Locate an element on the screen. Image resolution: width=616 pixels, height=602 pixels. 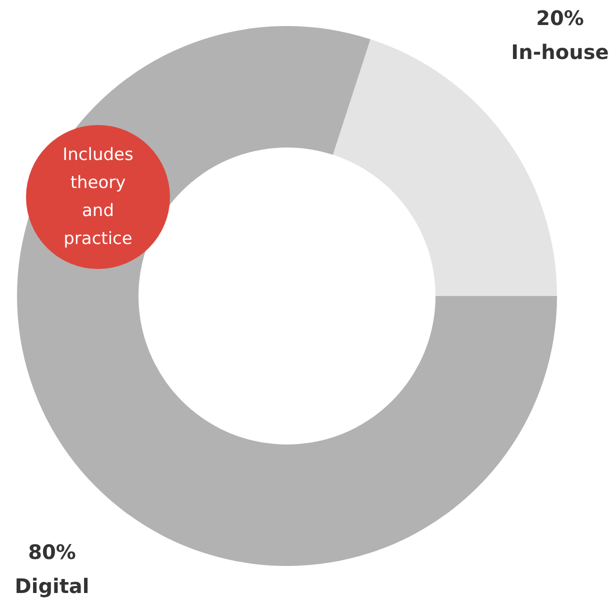
slice-label: Digital is located at coordinates (52, 586).